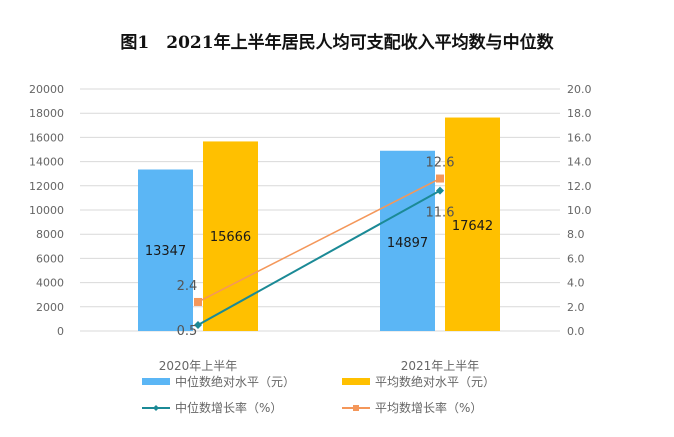  I want to click on right-axis-tick: 20.0, so click(579, 89).